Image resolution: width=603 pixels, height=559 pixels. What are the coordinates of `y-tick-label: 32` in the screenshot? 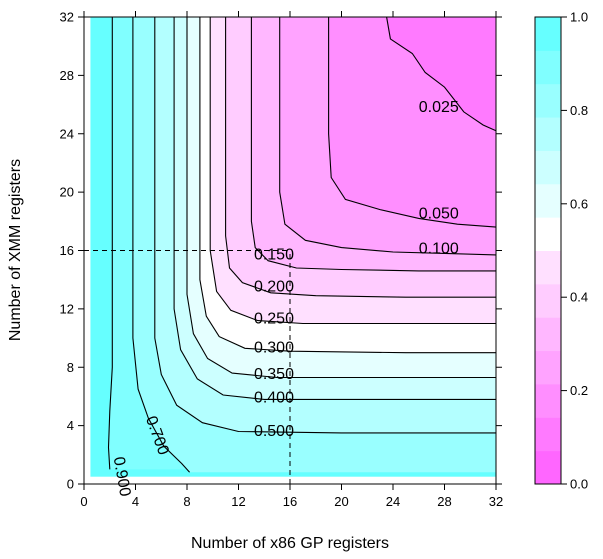 It's located at (67, 17).